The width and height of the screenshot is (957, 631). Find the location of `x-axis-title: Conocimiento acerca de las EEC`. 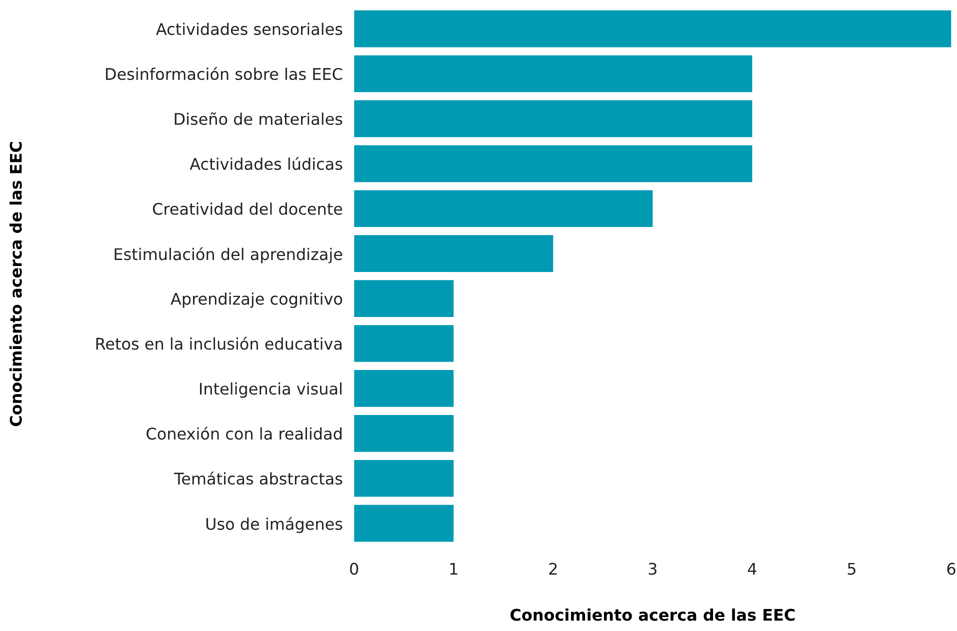

x-axis-title: Conocimiento acerca de las EEC is located at coordinates (652, 614).